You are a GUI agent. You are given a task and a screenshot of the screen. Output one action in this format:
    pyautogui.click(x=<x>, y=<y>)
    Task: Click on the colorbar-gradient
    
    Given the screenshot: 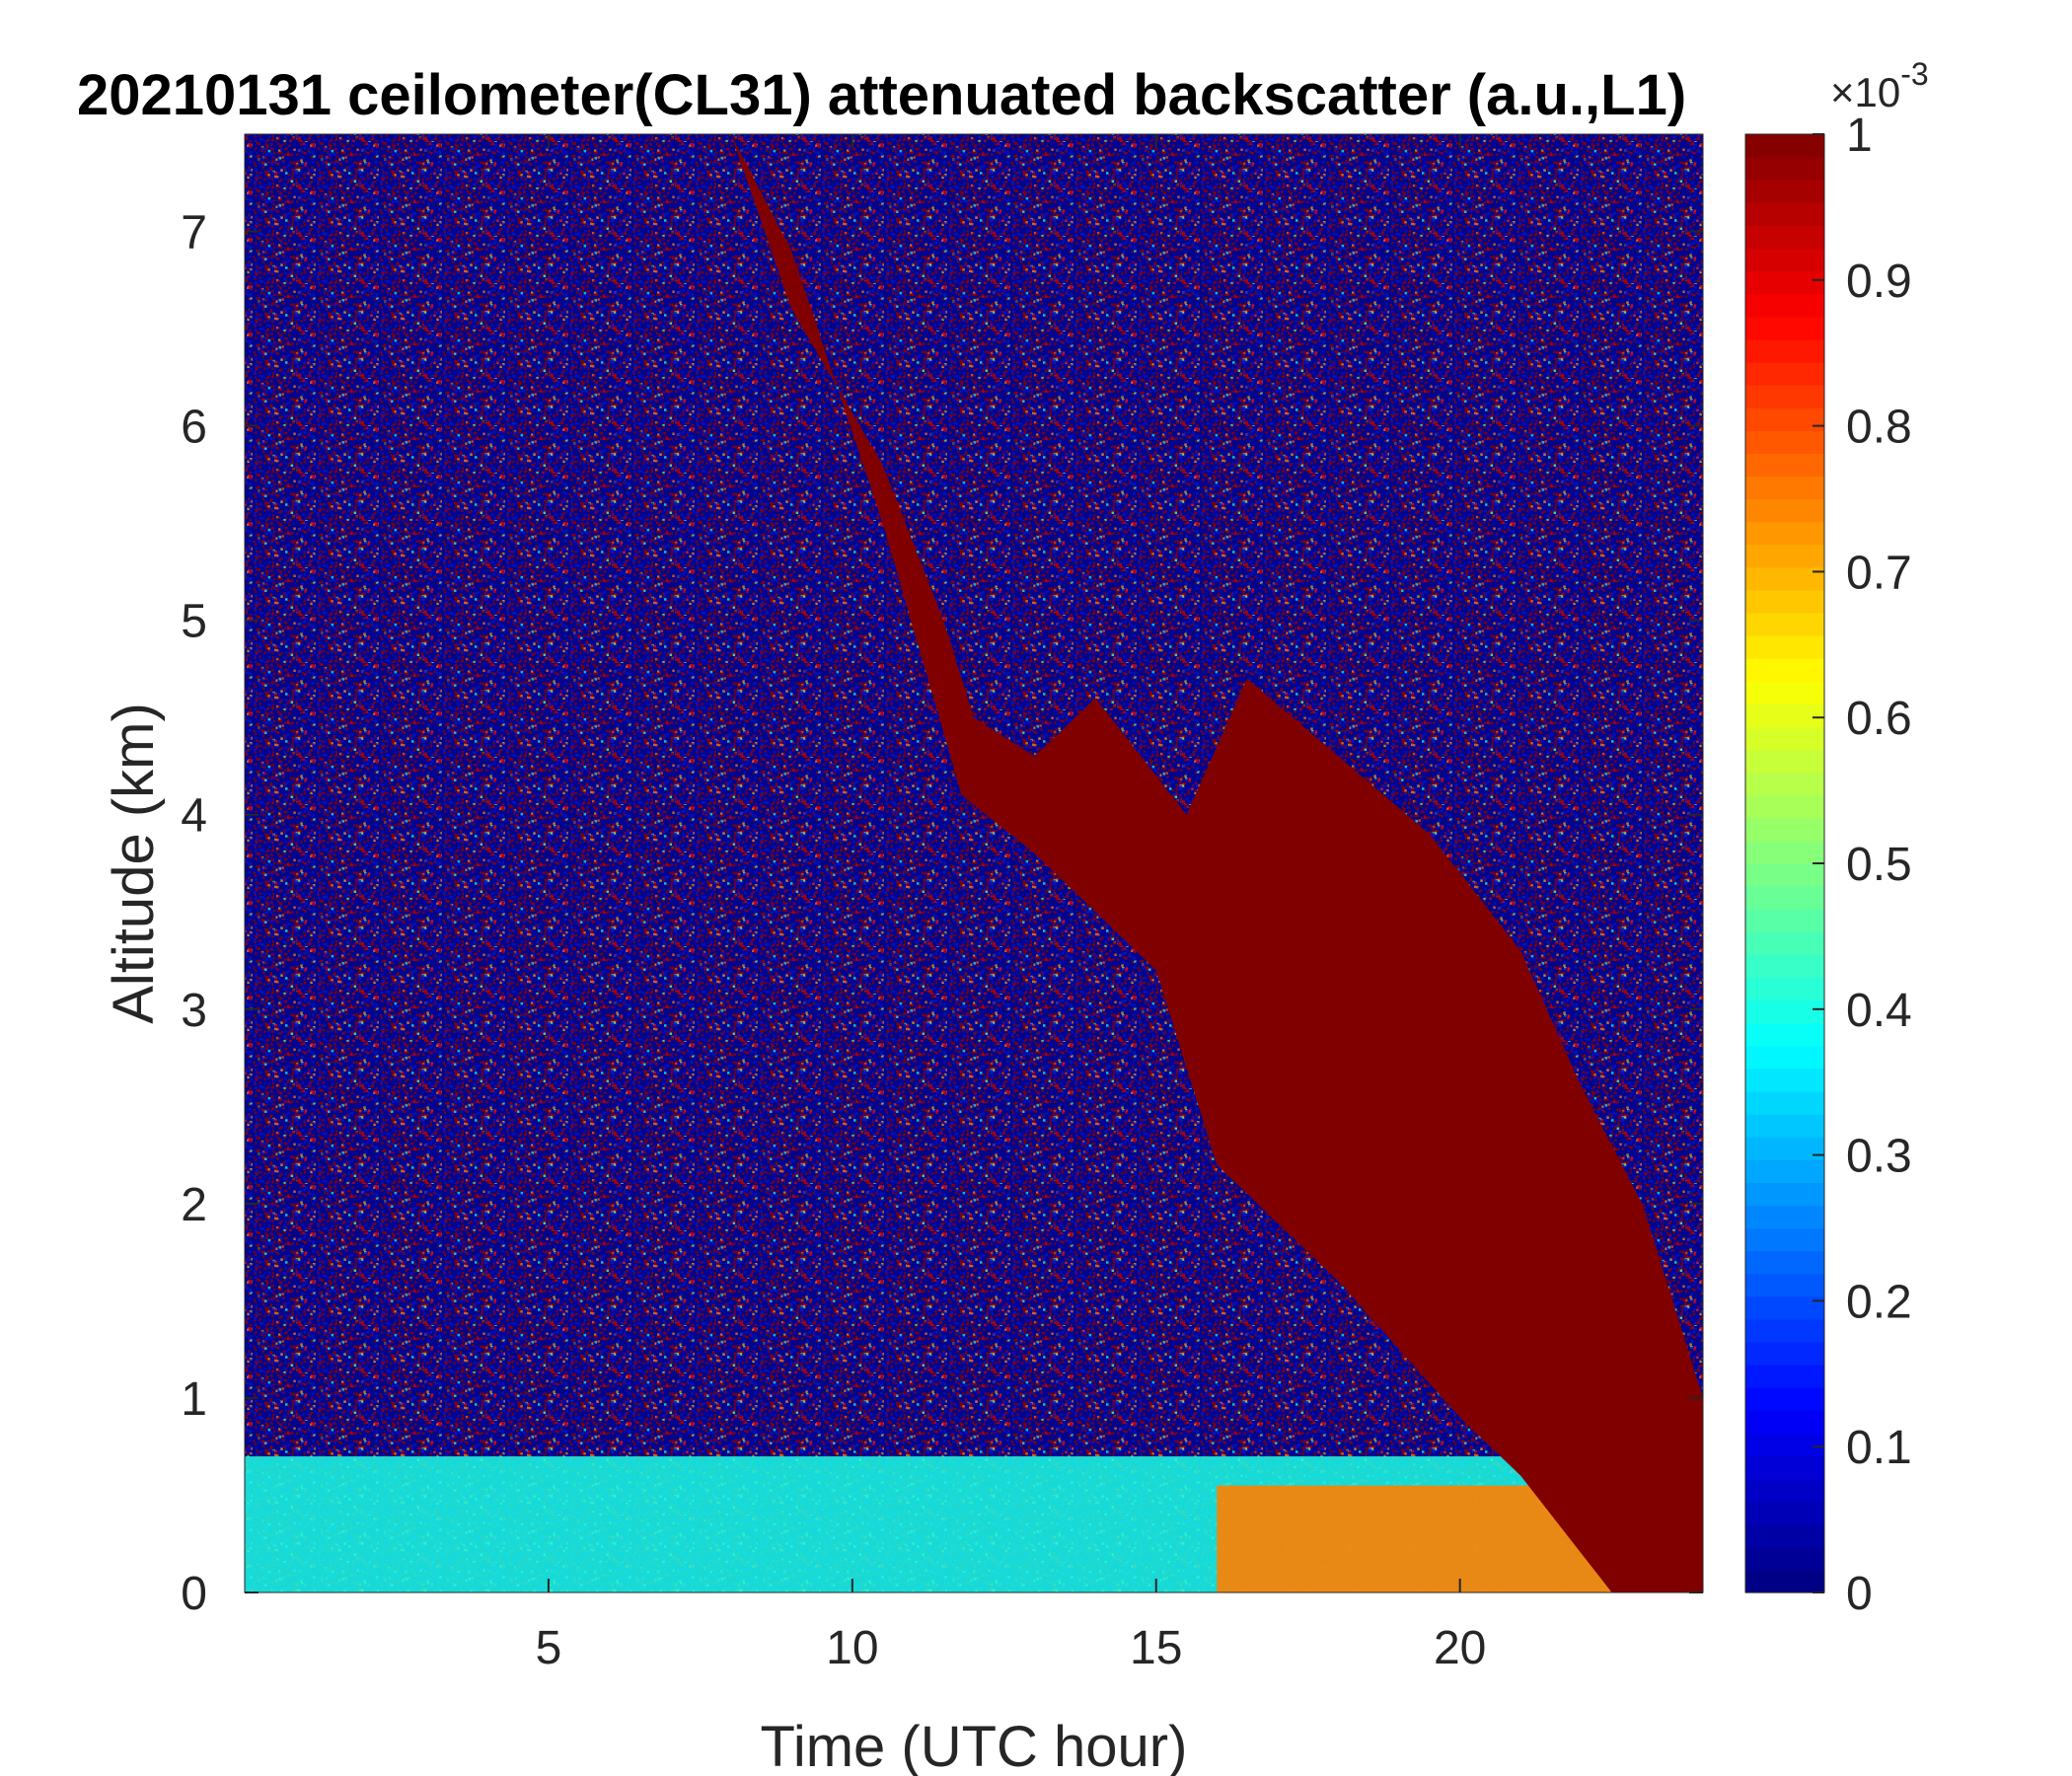 What is the action you would take?
    pyautogui.click(x=1785, y=864)
    